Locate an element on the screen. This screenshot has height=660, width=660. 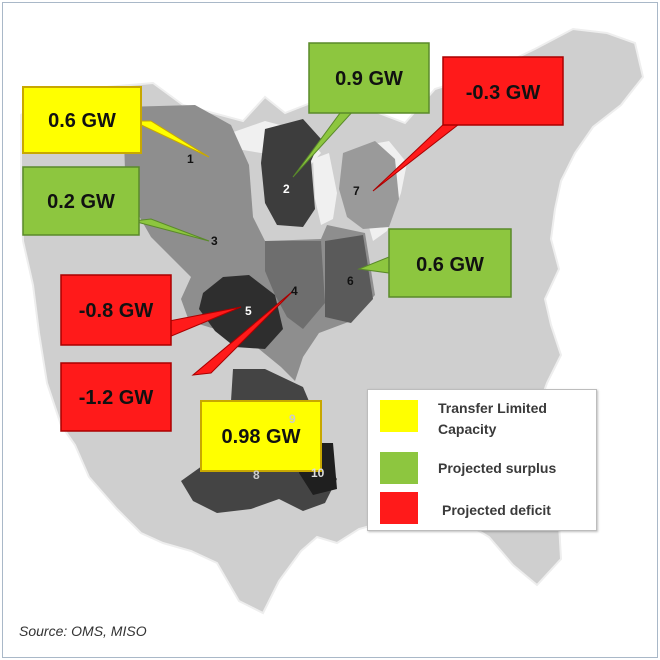
legend-label: Projected deficit is located at coordinates (496, 510).